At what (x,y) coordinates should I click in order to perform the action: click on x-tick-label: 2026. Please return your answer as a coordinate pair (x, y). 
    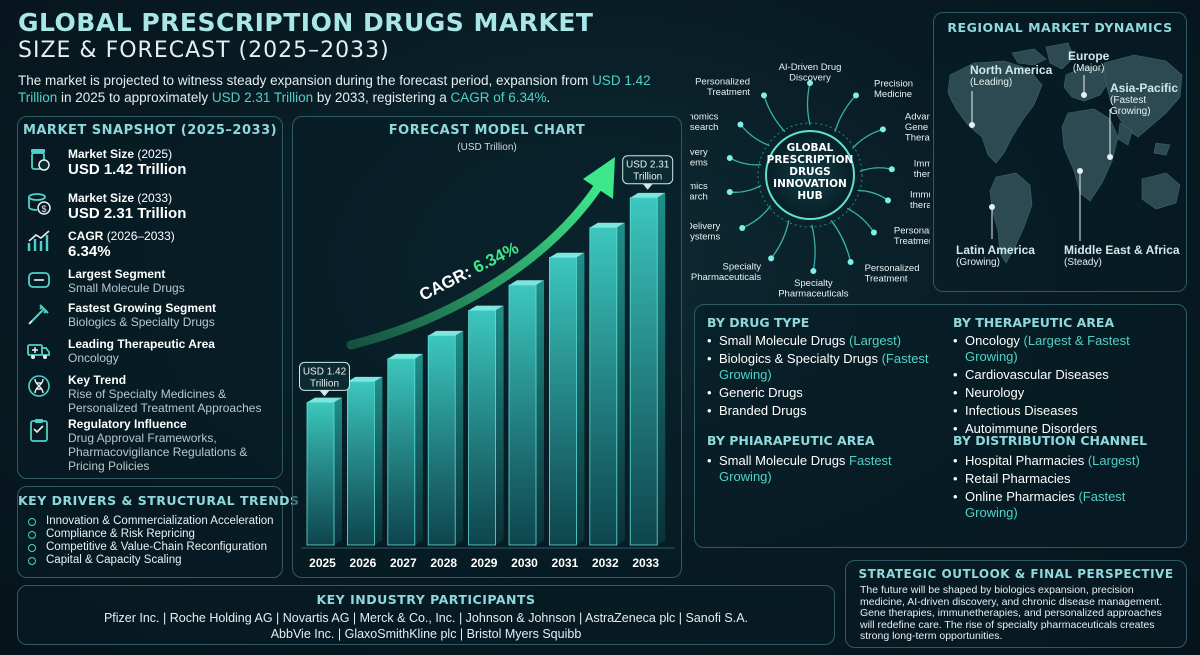
    Looking at the image, I should click on (363, 563).